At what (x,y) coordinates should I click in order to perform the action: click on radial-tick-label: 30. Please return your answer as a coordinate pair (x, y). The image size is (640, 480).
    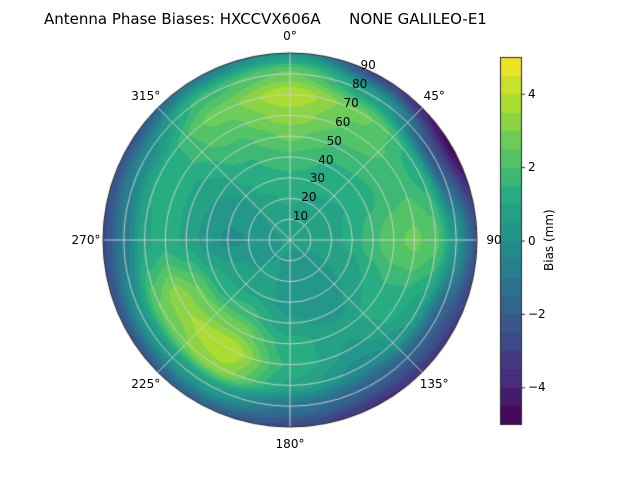
    Looking at the image, I should click on (317, 178).